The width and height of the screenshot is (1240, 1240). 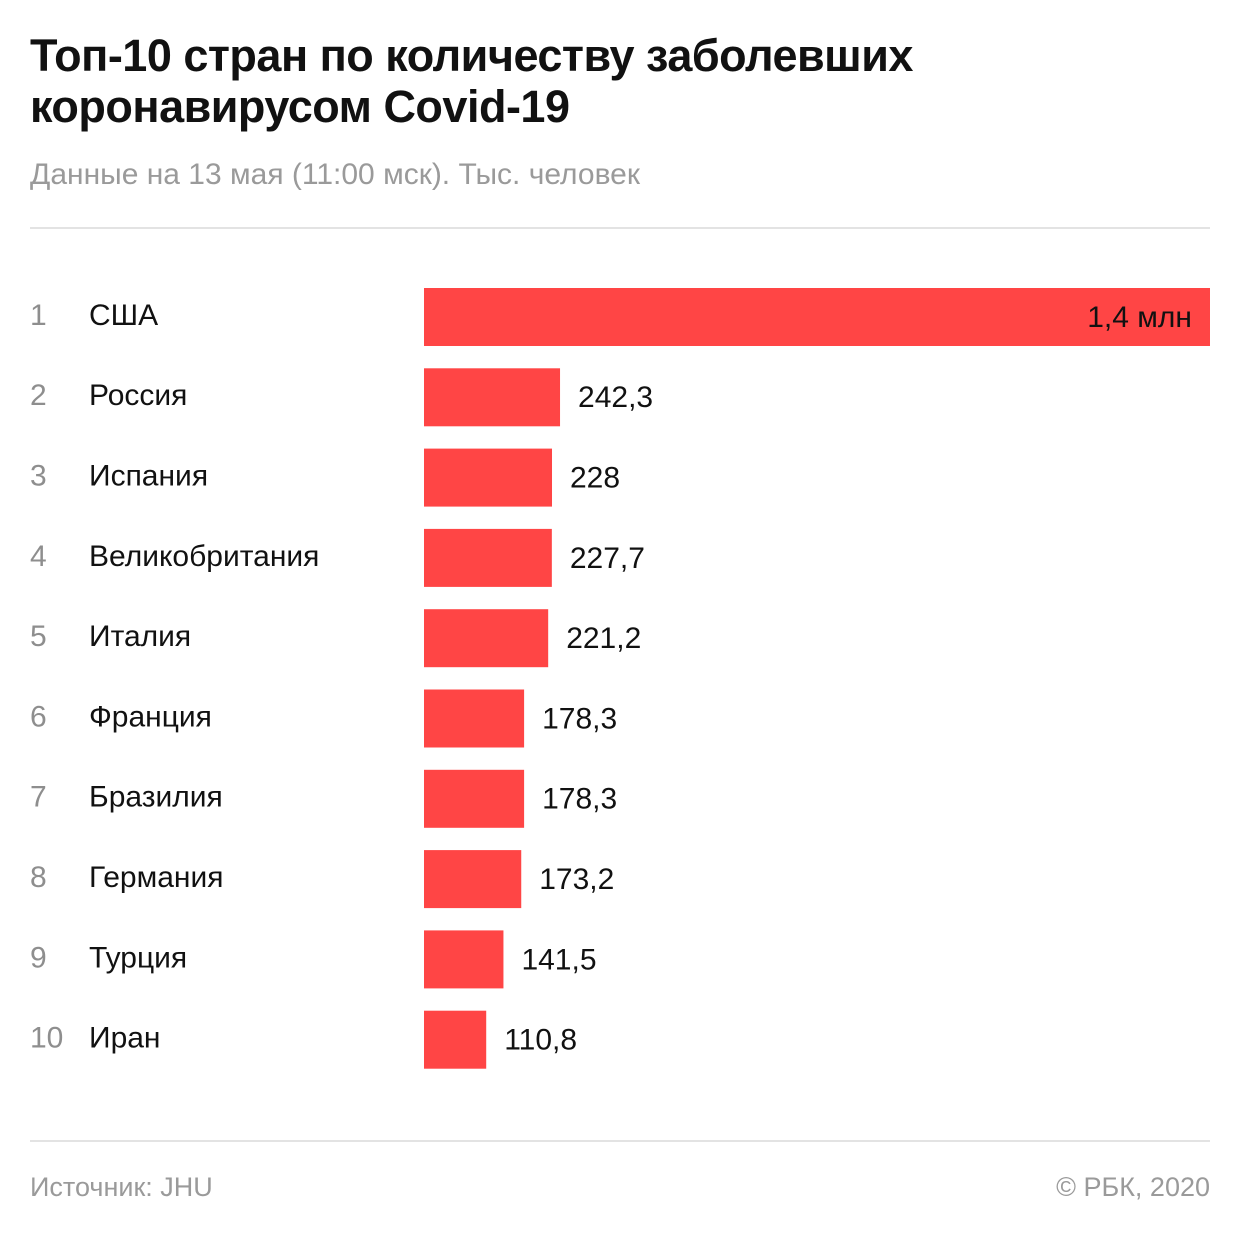 I want to click on country-label: Бразилия, so click(x=156, y=797).